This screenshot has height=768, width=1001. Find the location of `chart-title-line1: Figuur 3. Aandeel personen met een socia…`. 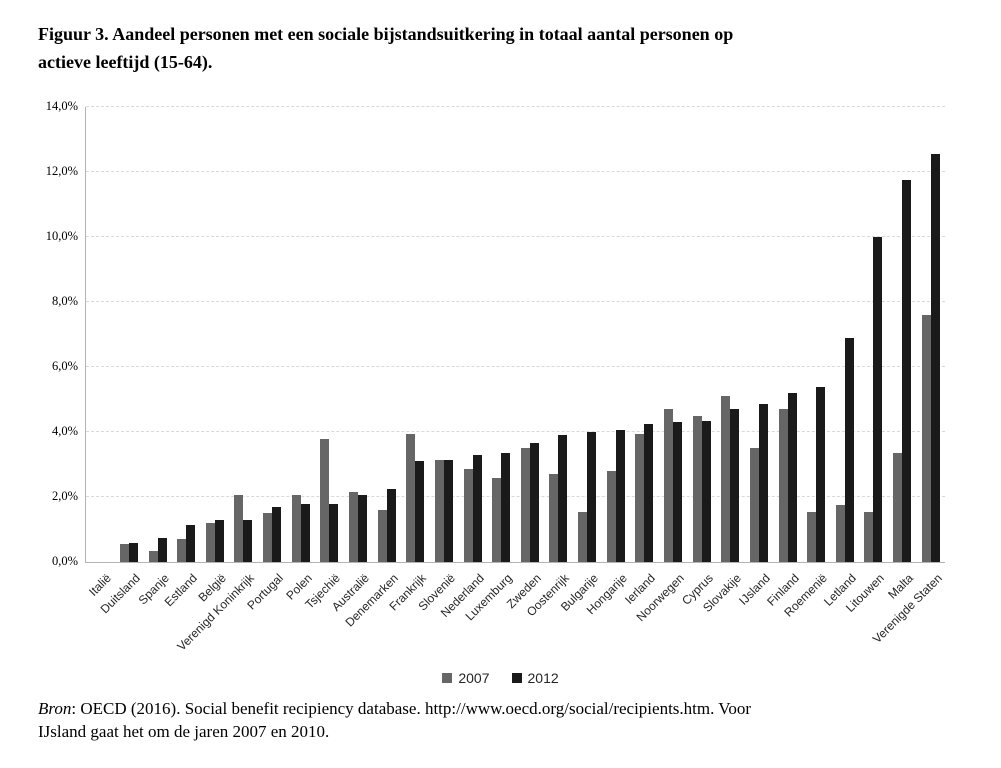

chart-title-line1: Figuur 3. Aandeel personen met een socia… is located at coordinates (386, 34).